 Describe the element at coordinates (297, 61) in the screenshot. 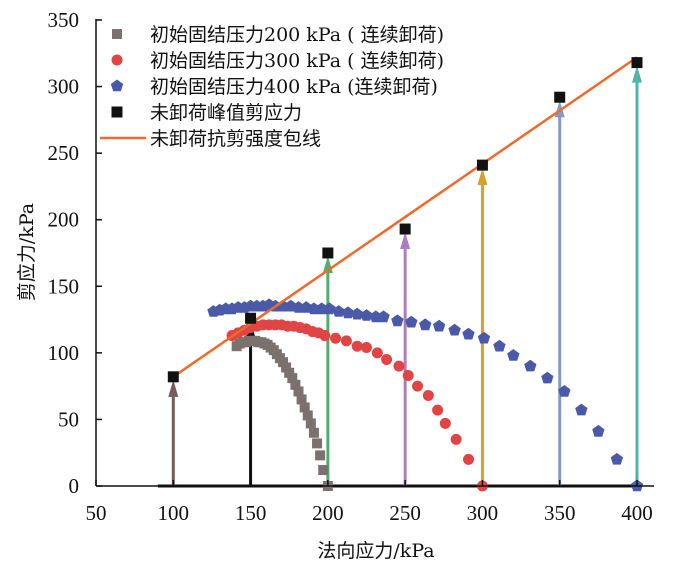

I see `legend-label: 初始固结压力300 kPa ( 连续卸荷)` at that location.